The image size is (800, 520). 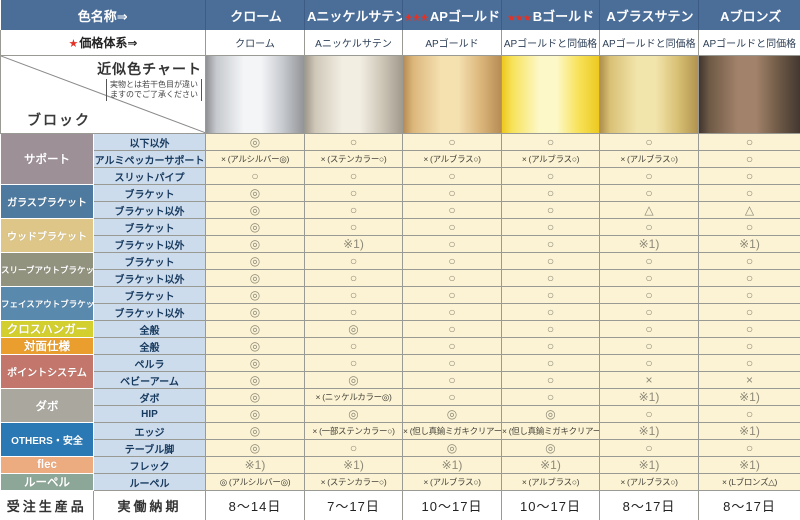 I want to click on row-label: 以下以外, so click(x=149, y=142).